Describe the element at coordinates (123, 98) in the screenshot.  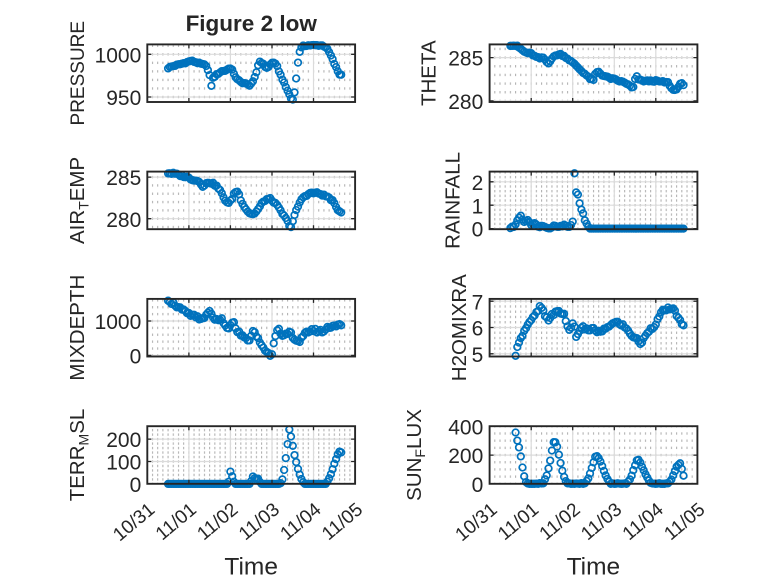
I see `svg-text: 950` at that location.